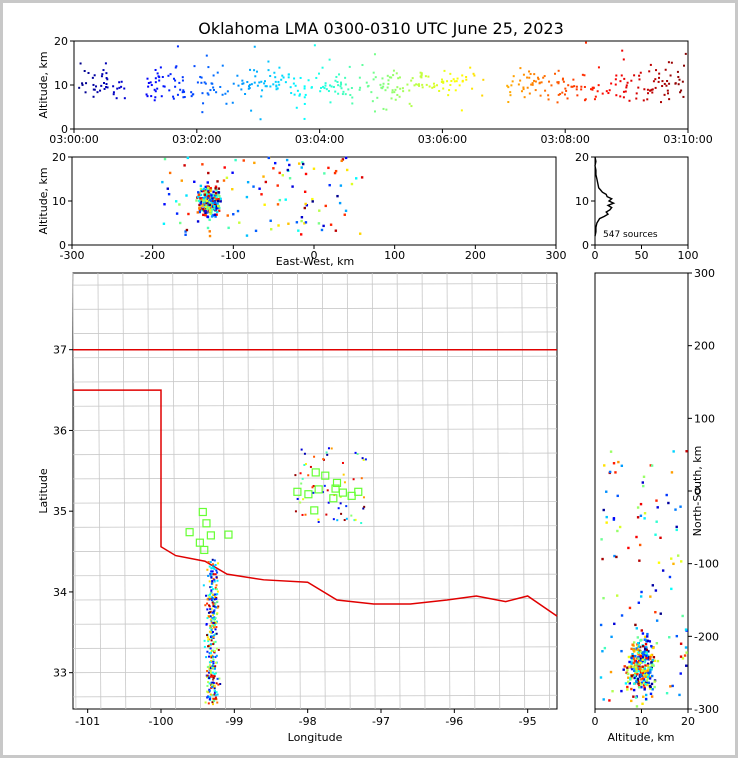 The image size is (738, 758). What do you see at coordinates (60, 511) in the screenshot?
I see `lat-tick-label: 35` at bounding box center [60, 511].